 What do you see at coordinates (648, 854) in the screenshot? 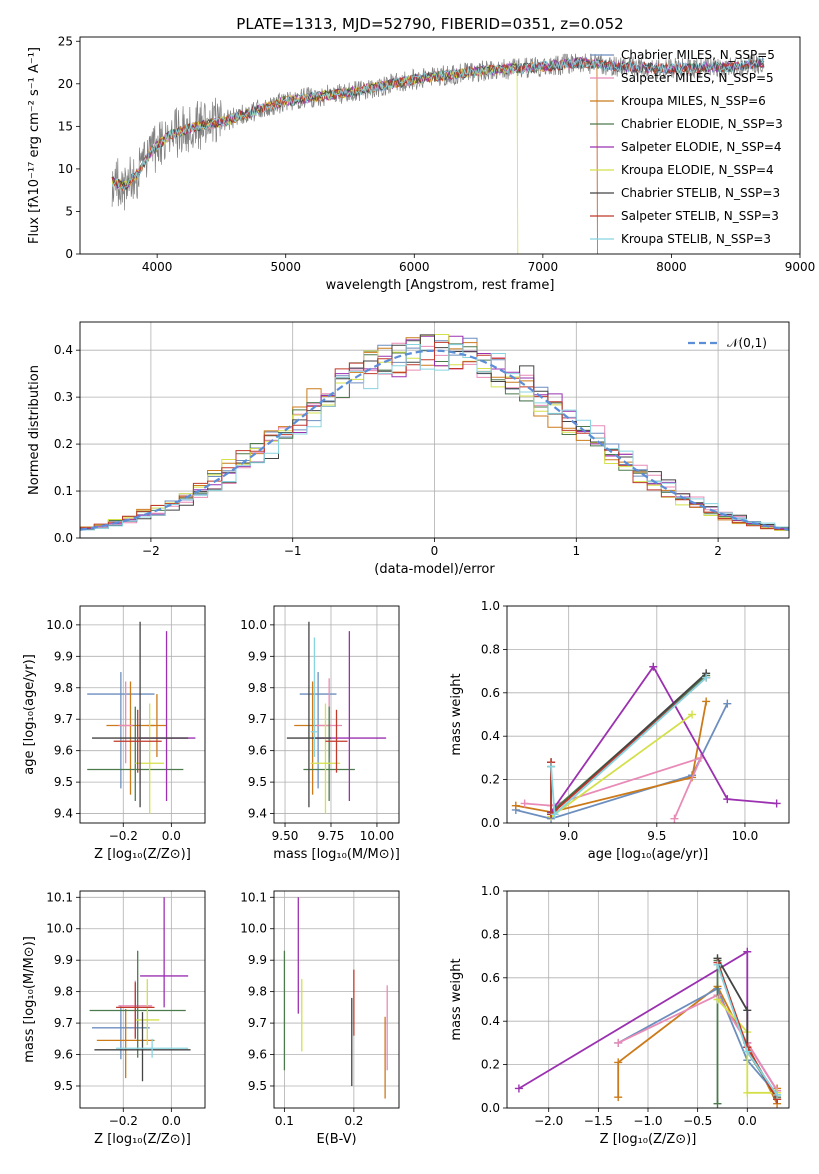
I see `x-axis-label: age [log₁₀(age/yr)]` at bounding box center [648, 854].